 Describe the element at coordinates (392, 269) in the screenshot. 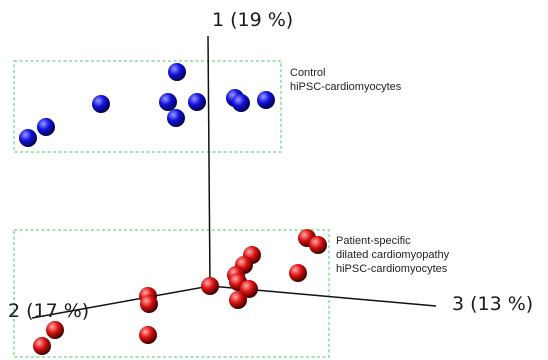

I see `patient-group-label-line-3: hiPSC-cardiomyocytes` at that location.